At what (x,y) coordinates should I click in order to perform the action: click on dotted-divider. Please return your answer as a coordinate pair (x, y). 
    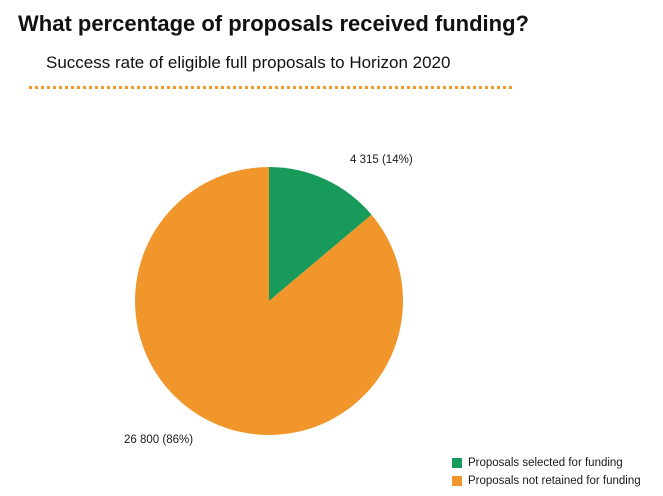
    Looking at the image, I should click on (270, 87).